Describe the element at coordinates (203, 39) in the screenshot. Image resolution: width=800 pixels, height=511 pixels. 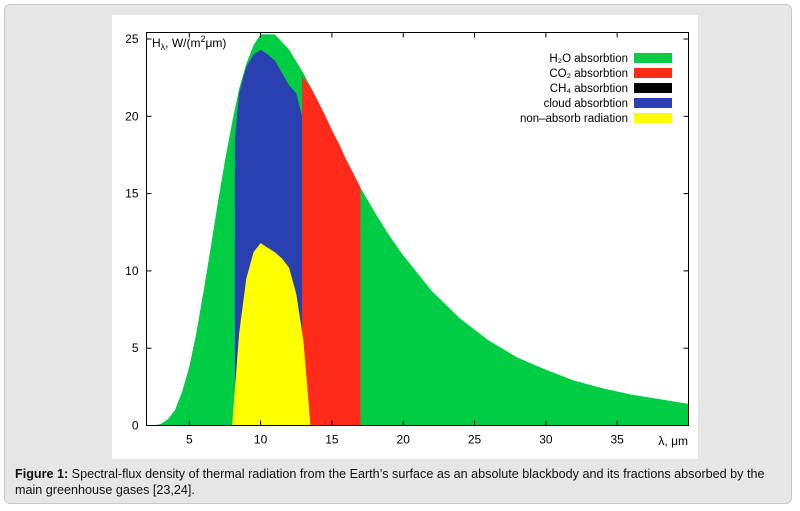
I see `y-axis-label-superscript: 2` at that location.